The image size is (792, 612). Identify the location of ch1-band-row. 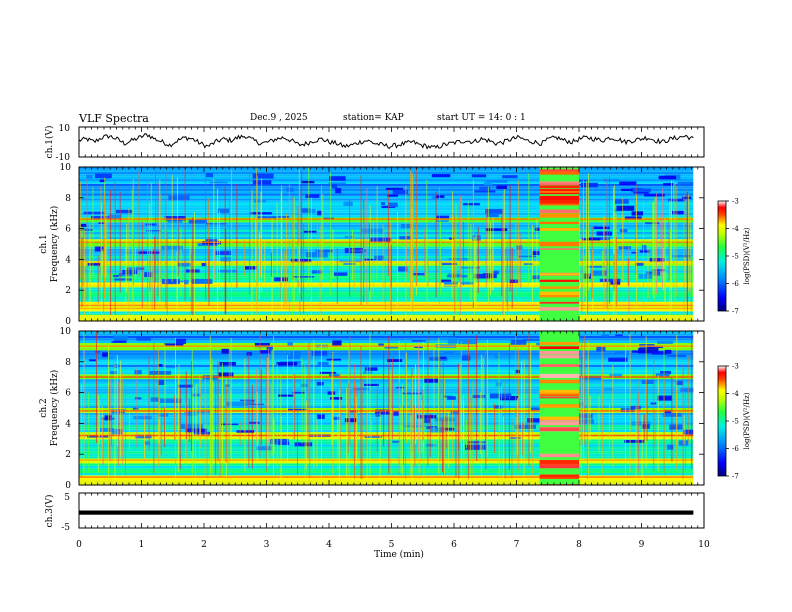
(386, 211).